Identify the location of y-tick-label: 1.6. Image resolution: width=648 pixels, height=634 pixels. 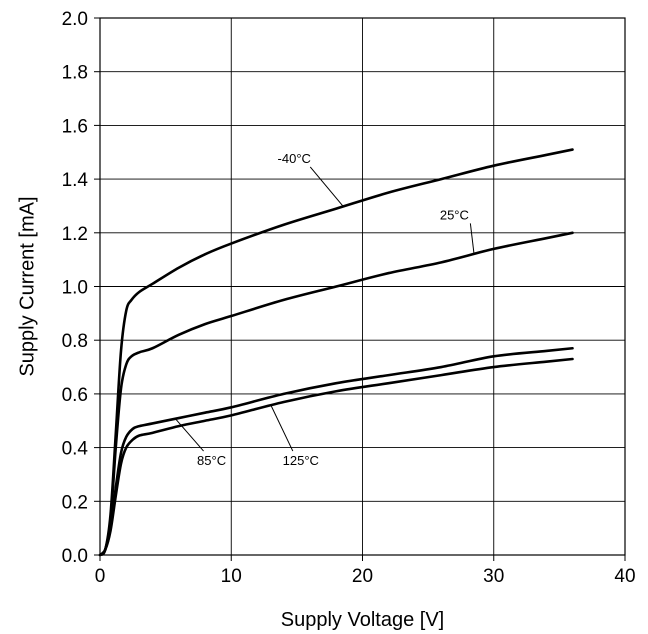
(75, 126).